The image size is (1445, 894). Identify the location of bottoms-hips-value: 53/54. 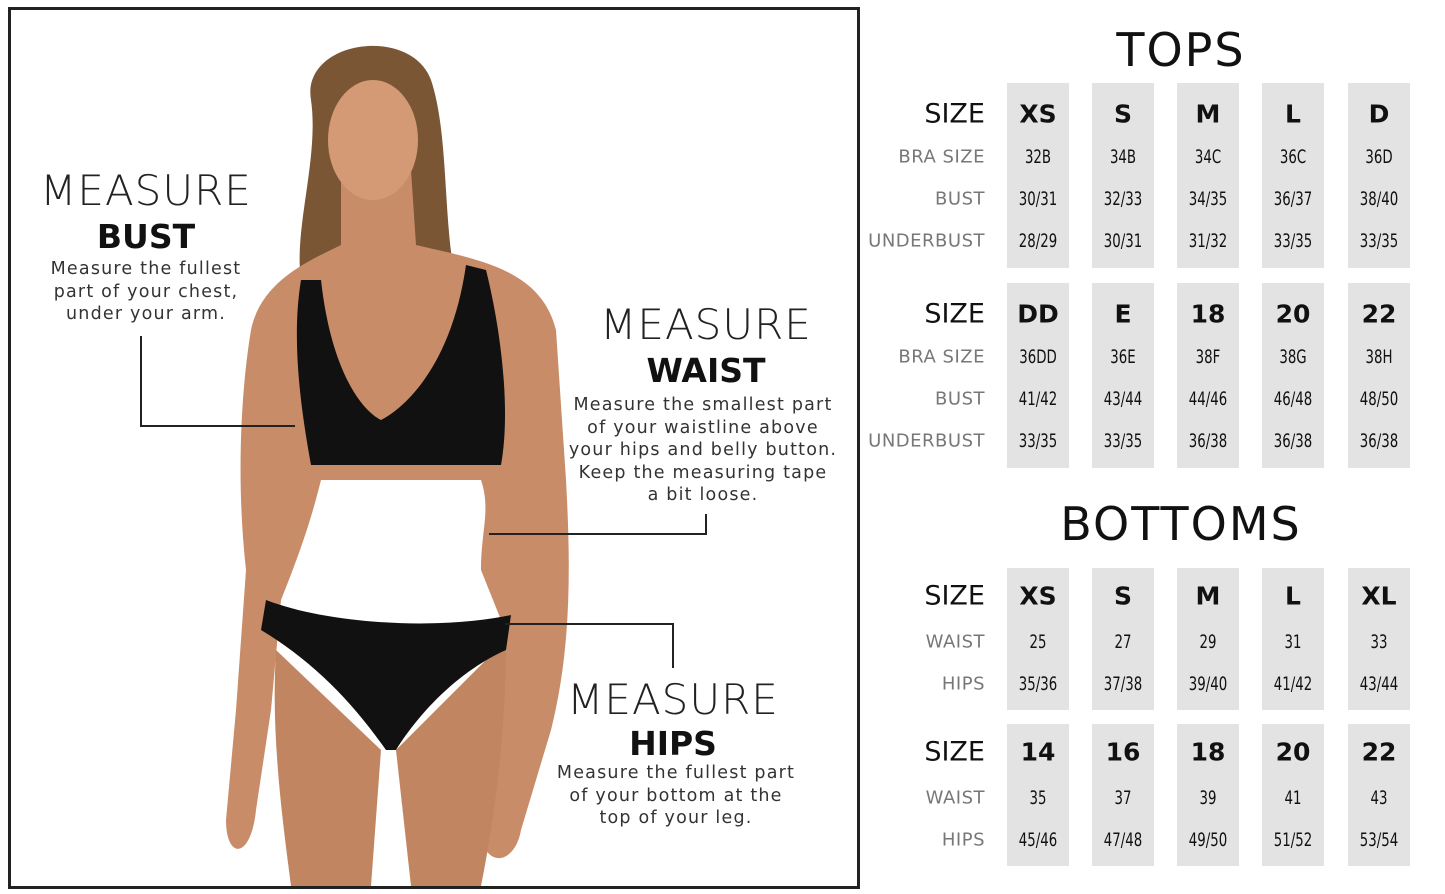
(1379, 840).